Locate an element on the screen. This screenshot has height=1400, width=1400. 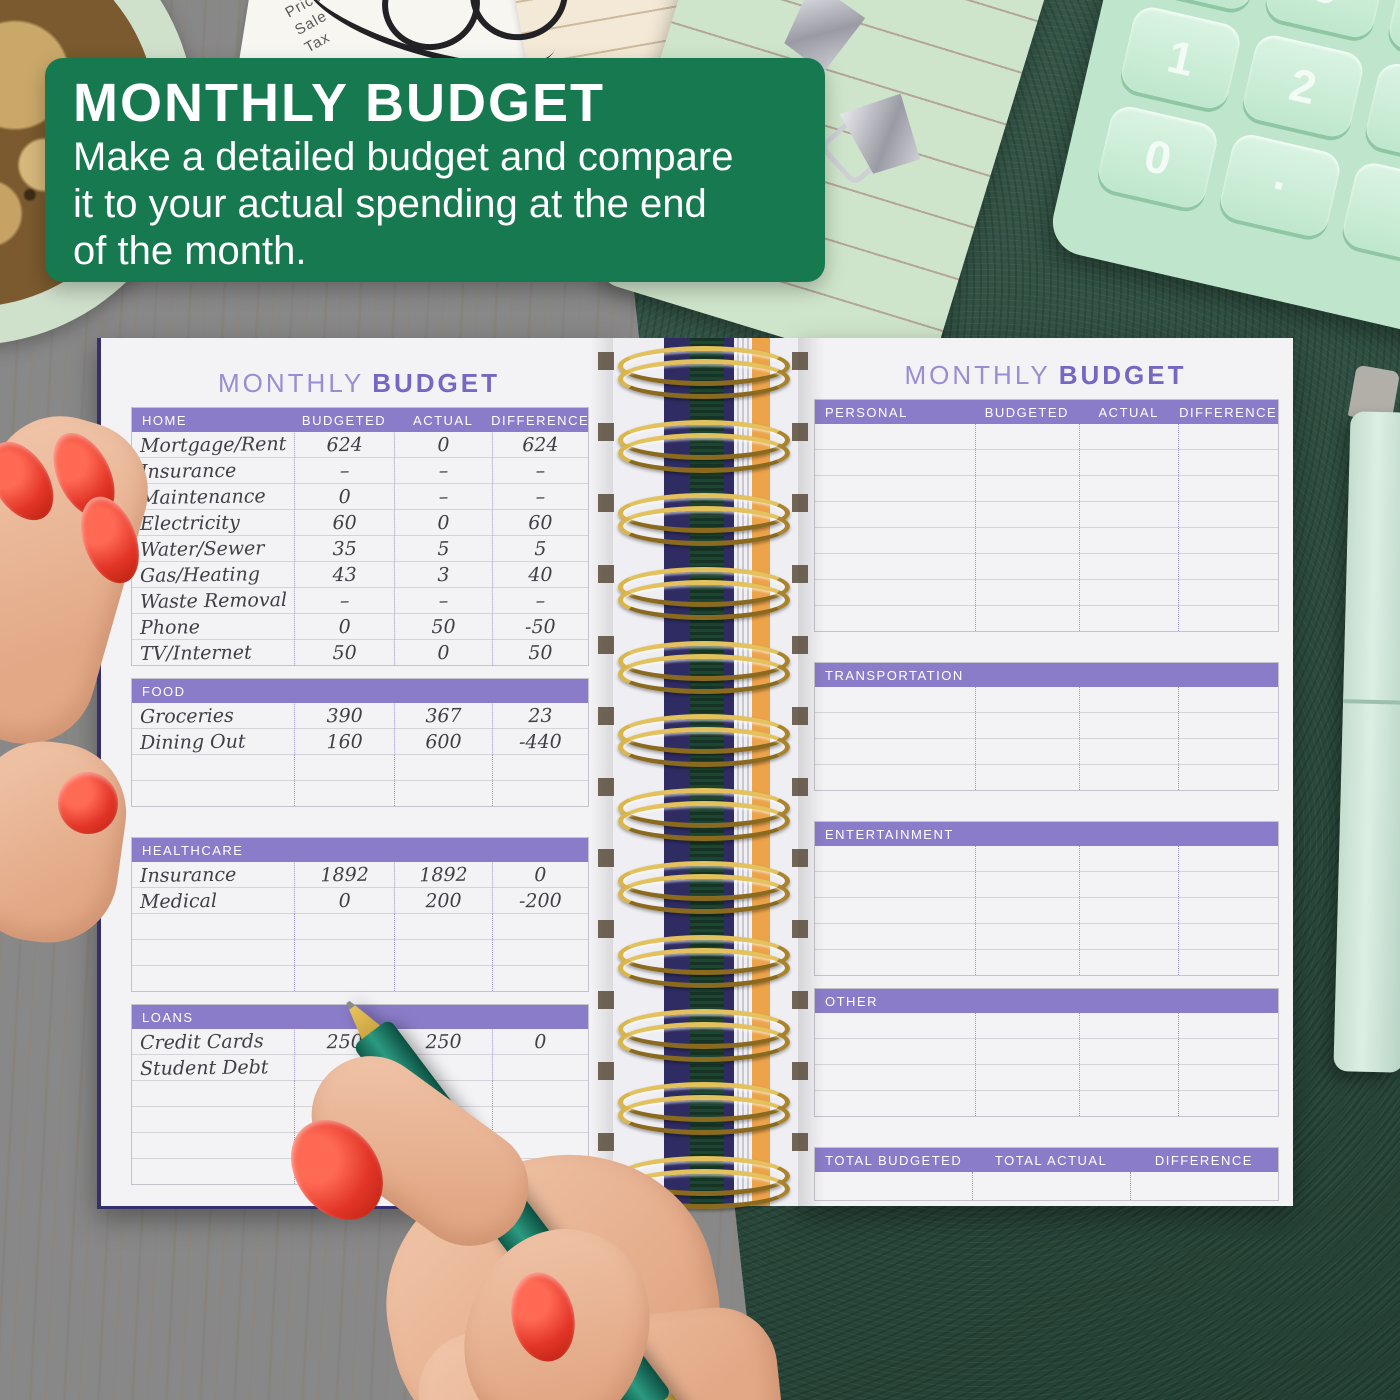
totals-row-empty is located at coordinates (1046, 1186).